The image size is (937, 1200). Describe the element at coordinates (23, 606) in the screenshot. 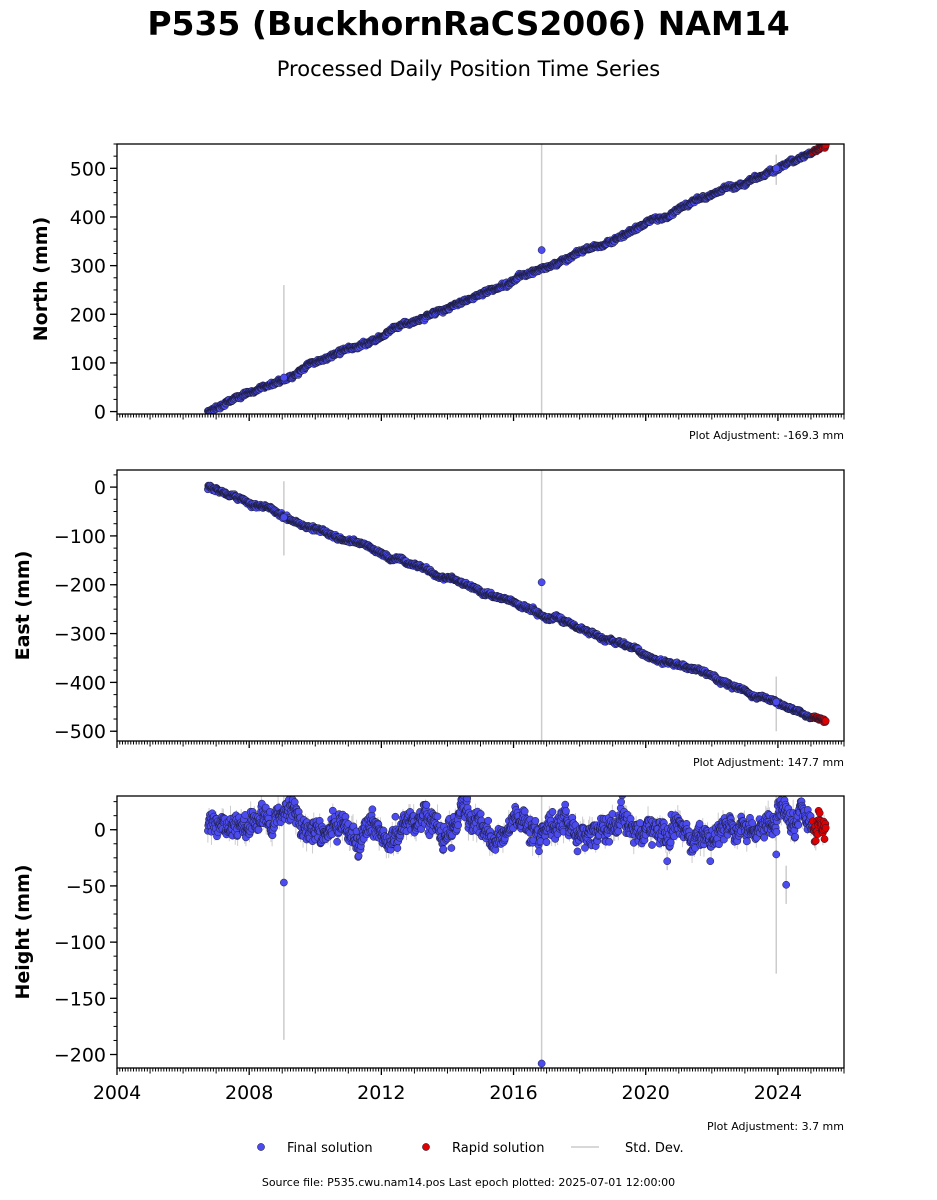

I see `y-axis-label: East (mm)` at that location.